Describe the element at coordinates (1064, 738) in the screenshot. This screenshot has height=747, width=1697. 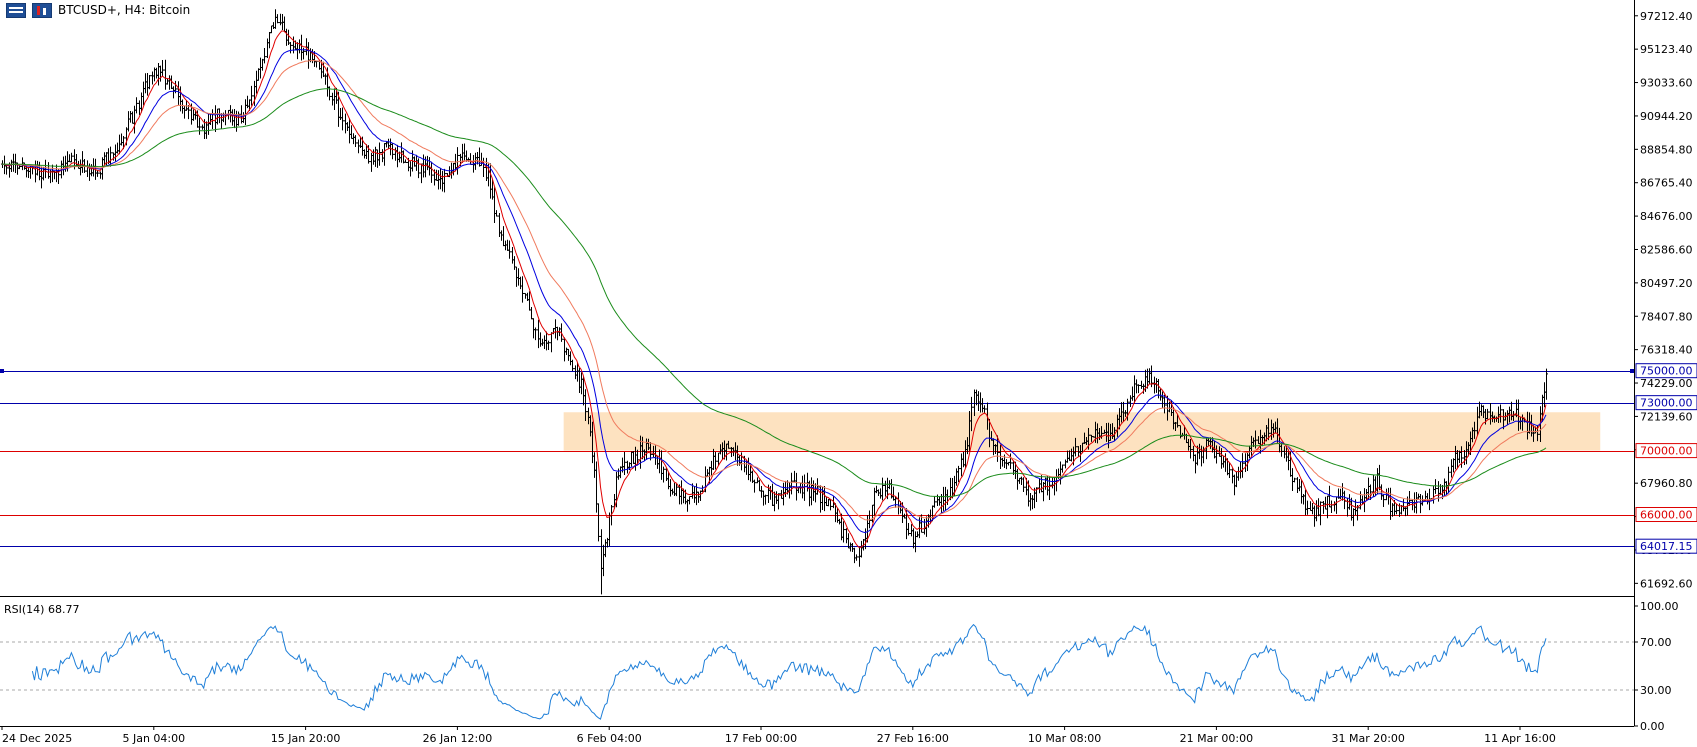
I see `time-tick-label: 10 Mar 08:00` at that location.